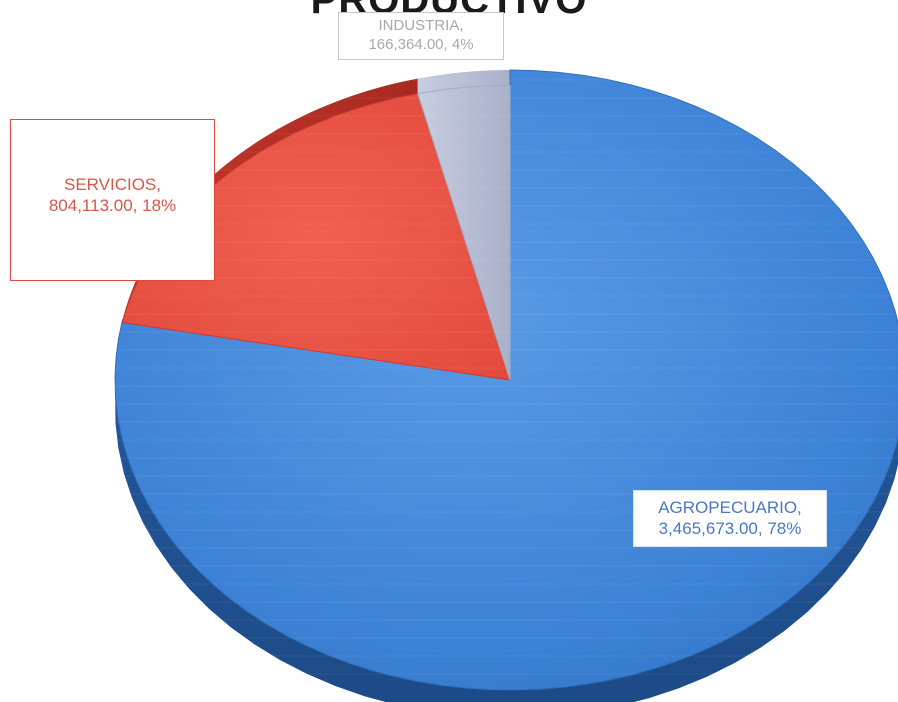 The height and width of the screenshot is (702, 898). Describe the element at coordinates (112, 206) in the screenshot. I see `data-label-servicios-value: 804,113.00, 18%` at that location.